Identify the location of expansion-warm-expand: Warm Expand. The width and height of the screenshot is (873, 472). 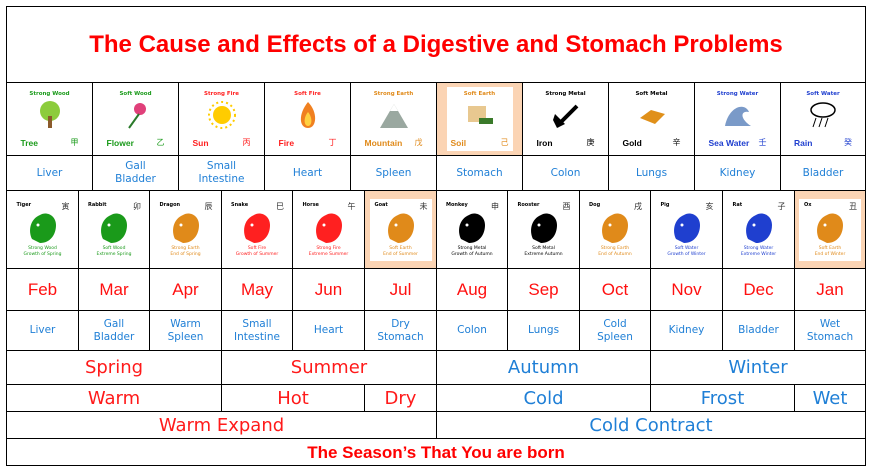
(222, 425).